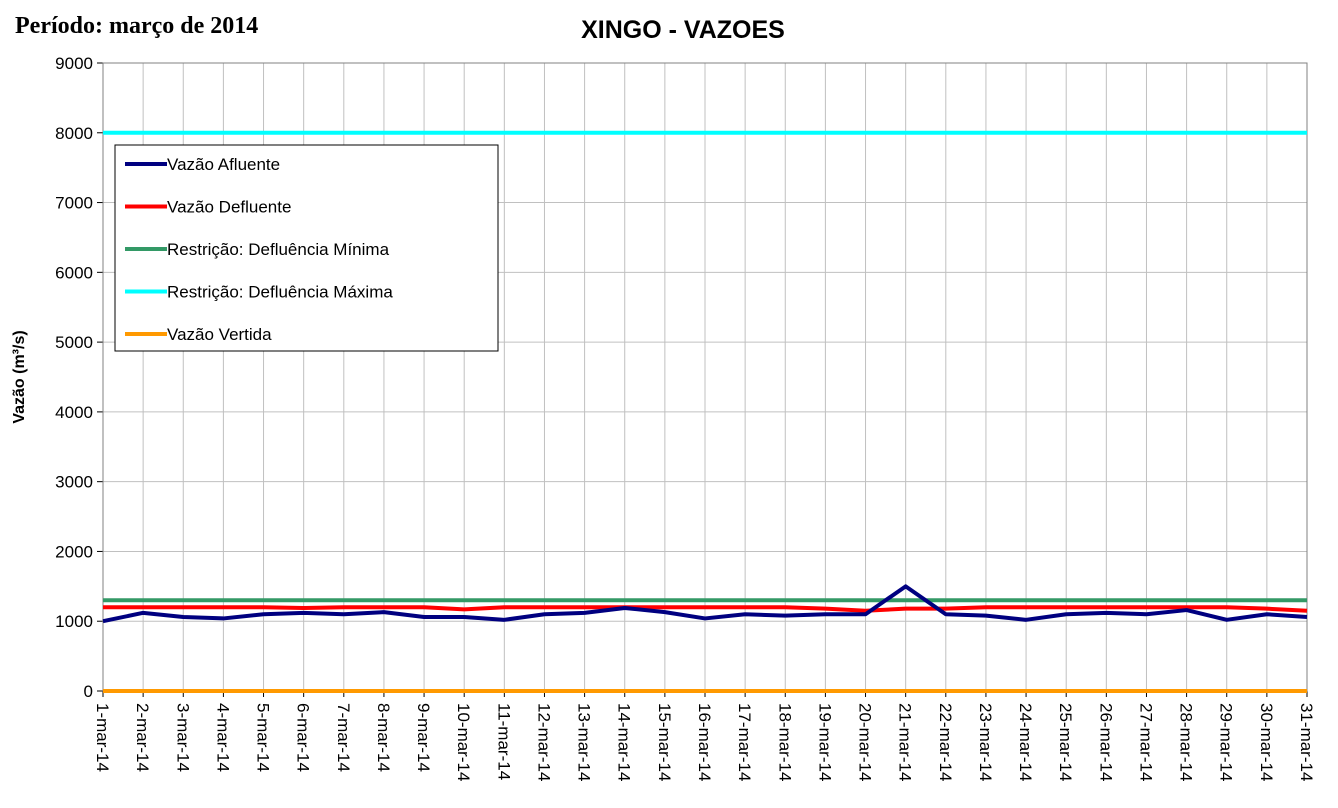 Image resolution: width=1338 pixels, height=808 pixels. What do you see at coordinates (74, 342) in the screenshot?
I see `y-tick-label: 5000` at bounding box center [74, 342].